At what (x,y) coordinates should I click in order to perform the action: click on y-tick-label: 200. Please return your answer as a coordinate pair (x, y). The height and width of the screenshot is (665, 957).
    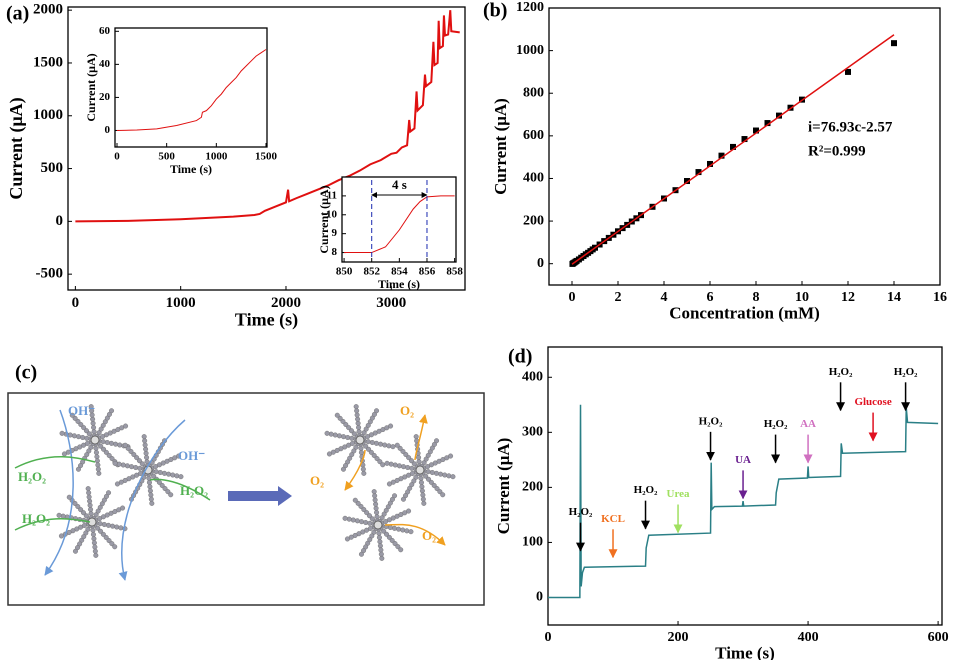
    Looking at the image, I should click on (532, 487).